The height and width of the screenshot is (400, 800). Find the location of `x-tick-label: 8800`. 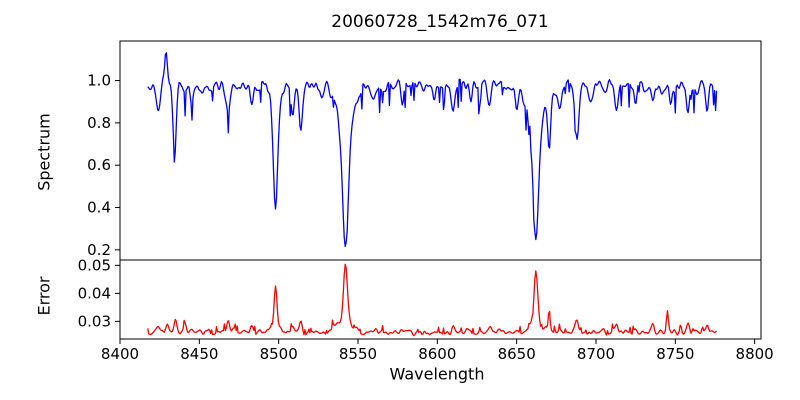

x-tick-label: 8800 is located at coordinates (755, 354).